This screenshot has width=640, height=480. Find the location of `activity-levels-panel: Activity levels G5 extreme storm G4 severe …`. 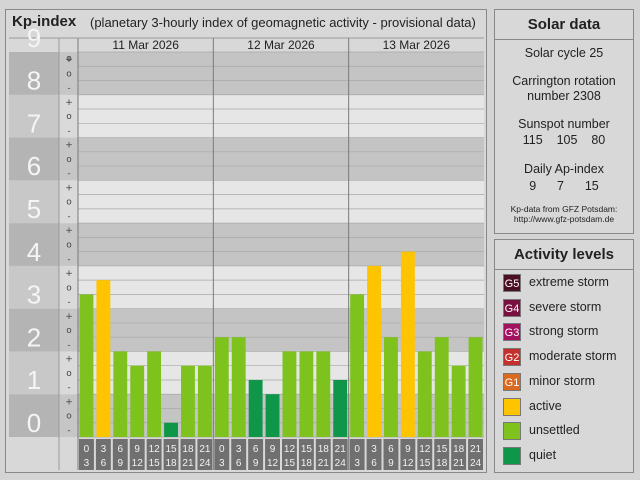

activity-levels-panel: Activity levels G5 extreme storm G4 severe … is located at coordinates (564, 356).